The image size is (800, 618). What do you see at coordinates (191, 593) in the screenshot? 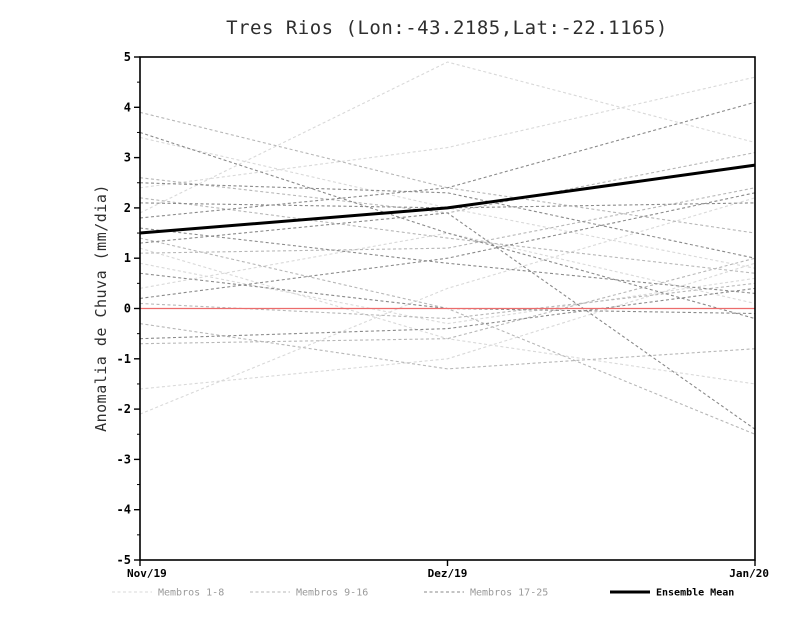
I see `legend-label: Membros 1-8` at bounding box center [191, 593].